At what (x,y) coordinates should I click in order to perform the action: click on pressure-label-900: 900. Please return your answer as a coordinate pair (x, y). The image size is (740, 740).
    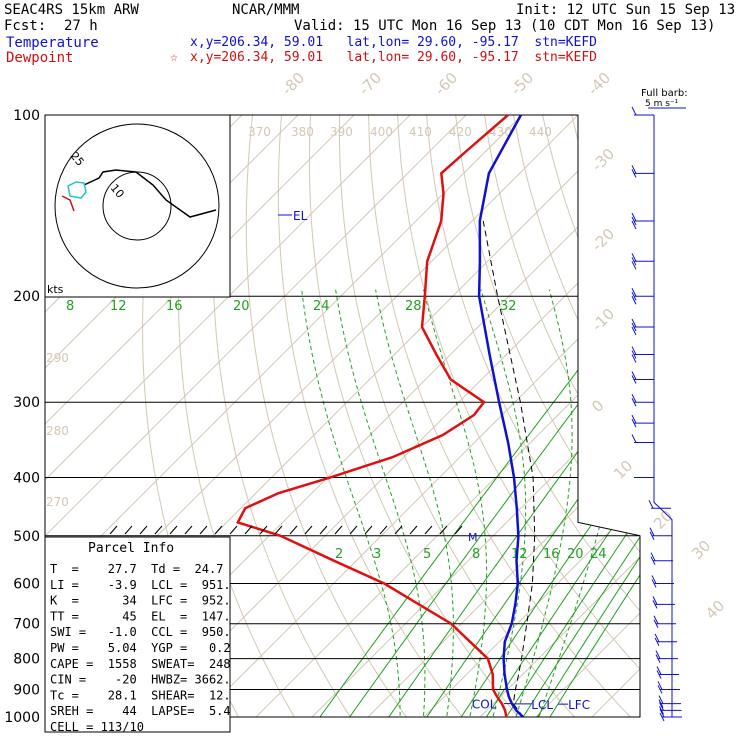
    Looking at the image, I should click on (26, 690).